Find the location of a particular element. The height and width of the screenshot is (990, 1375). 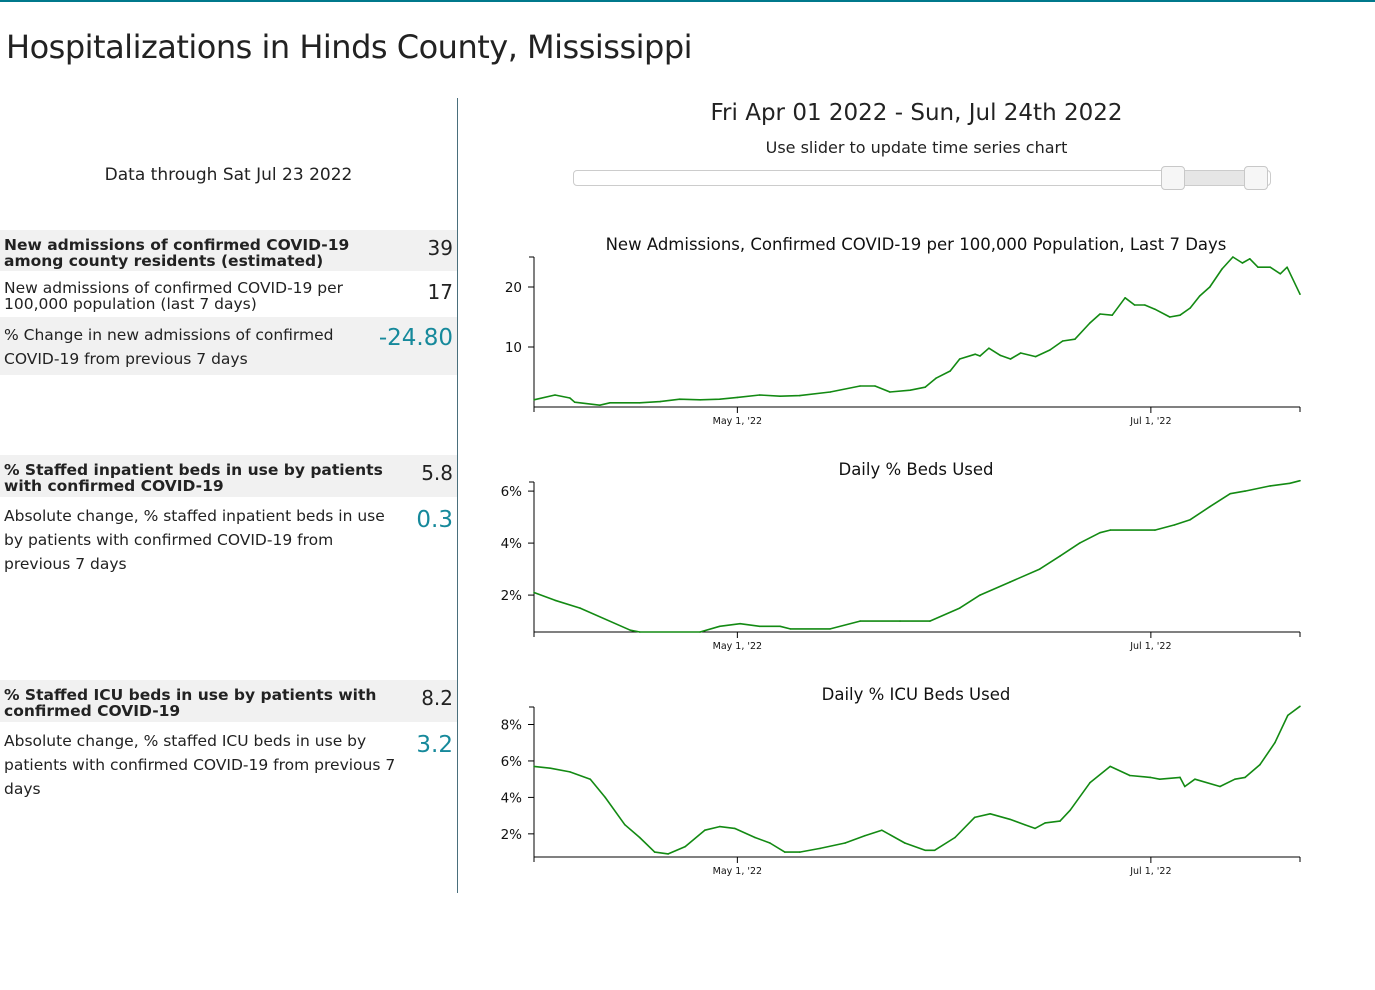

metric-value: 0.3 is located at coordinates (434, 520).